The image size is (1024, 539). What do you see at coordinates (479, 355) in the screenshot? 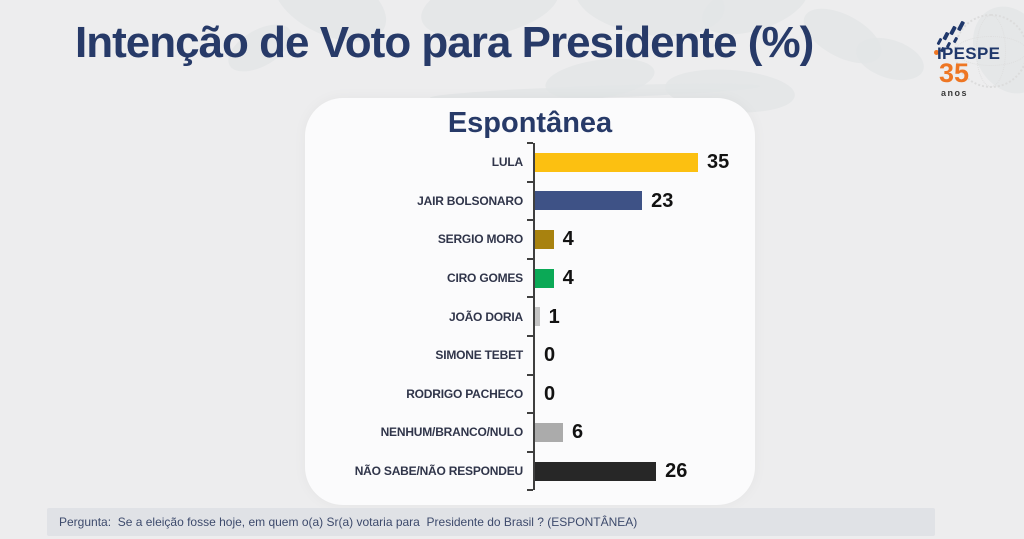
I see `category-label: SIMONE TEBET` at bounding box center [479, 355].